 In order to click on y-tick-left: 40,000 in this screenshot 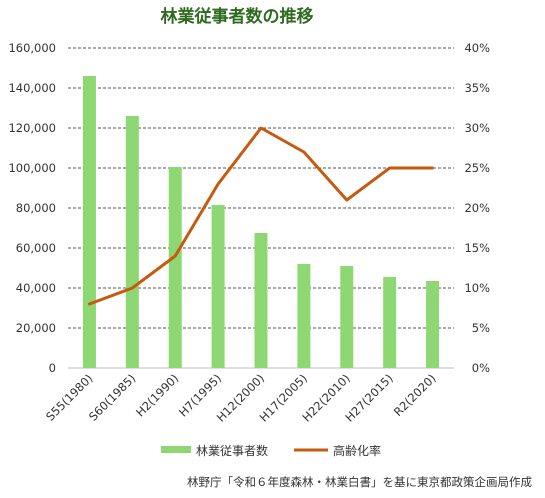, I will do `click(36, 288)`.